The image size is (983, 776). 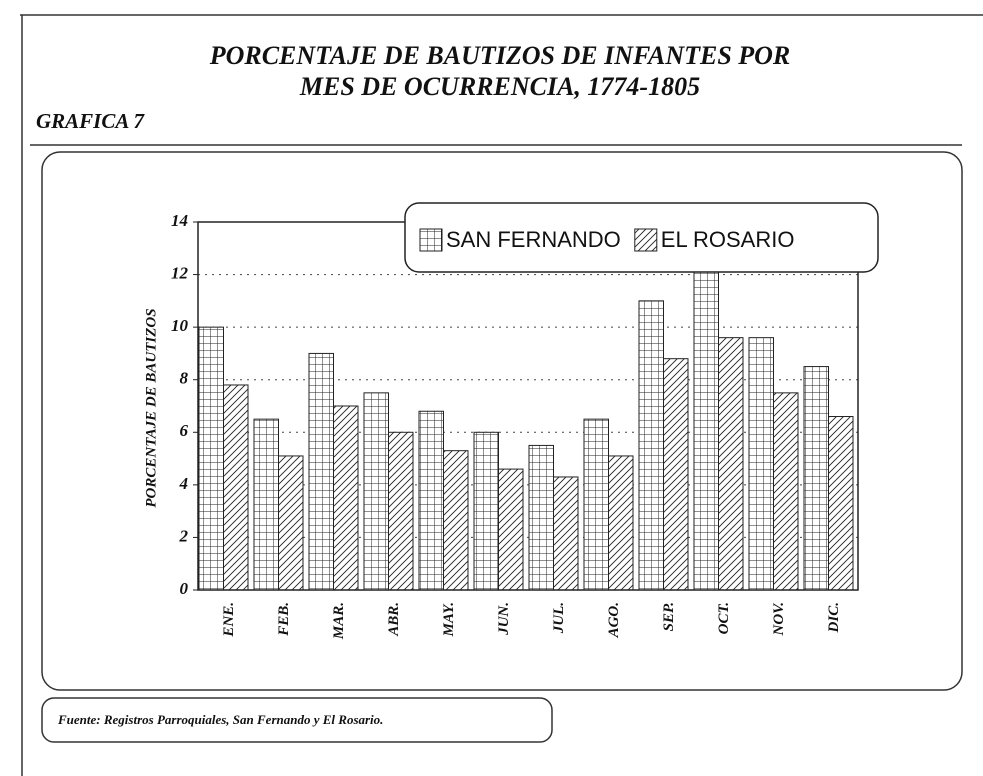 I want to click on legend-label: EL ROSARIO, so click(x=728, y=239).